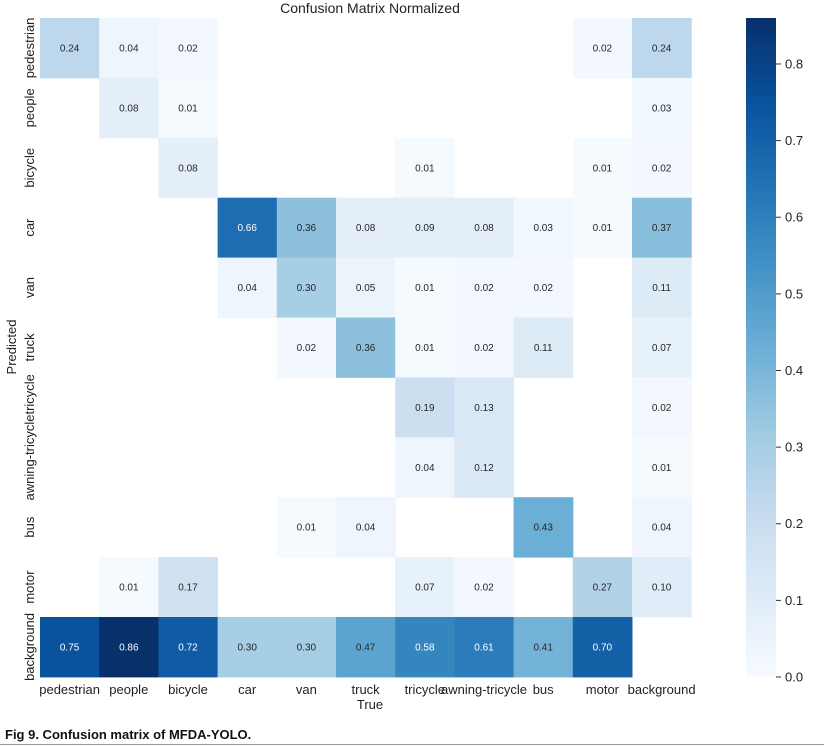 The height and width of the screenshot is (746, 824). Describe the element at coordinates (662, 689) in the screenshot. I see `x-tick-label: background` at that location.